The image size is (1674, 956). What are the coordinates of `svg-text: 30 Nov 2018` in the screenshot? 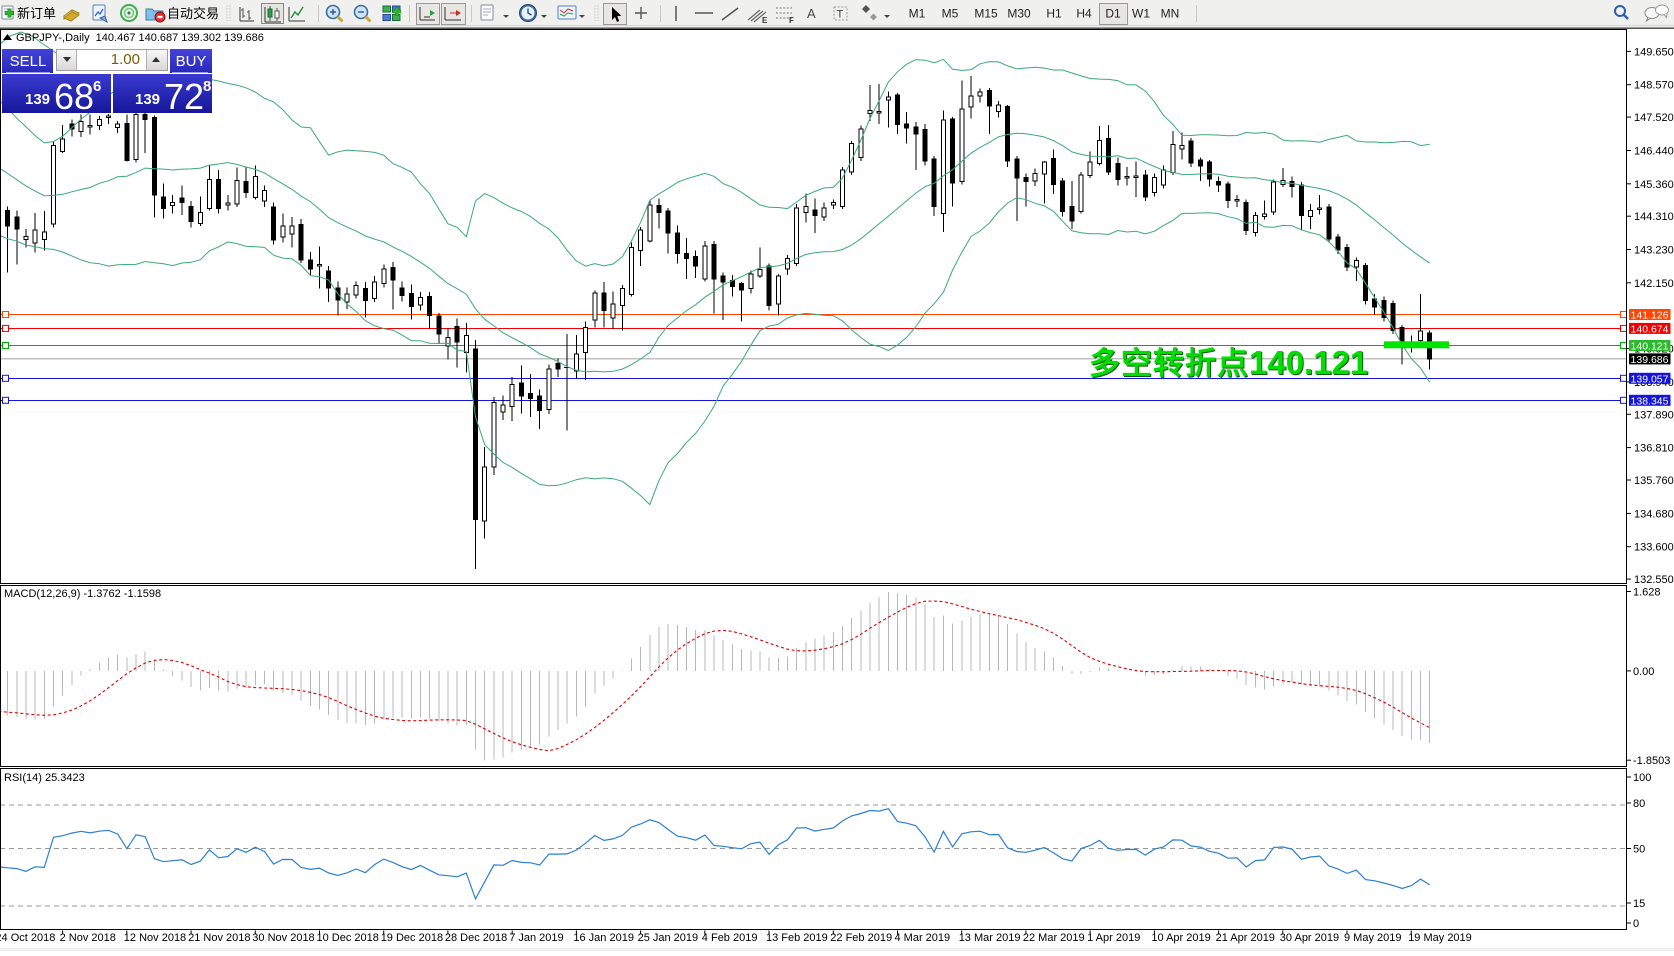 It's located at (283, 938).